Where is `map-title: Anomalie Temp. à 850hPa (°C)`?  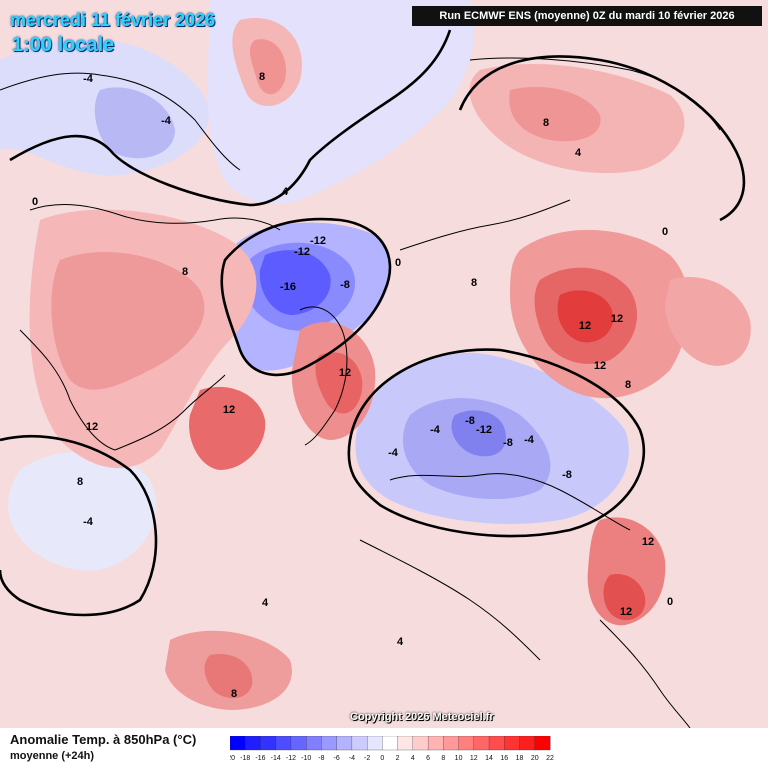 map-title: Anomalie Temp. à 850hPa (°C) is located at coordinates (103, 739).